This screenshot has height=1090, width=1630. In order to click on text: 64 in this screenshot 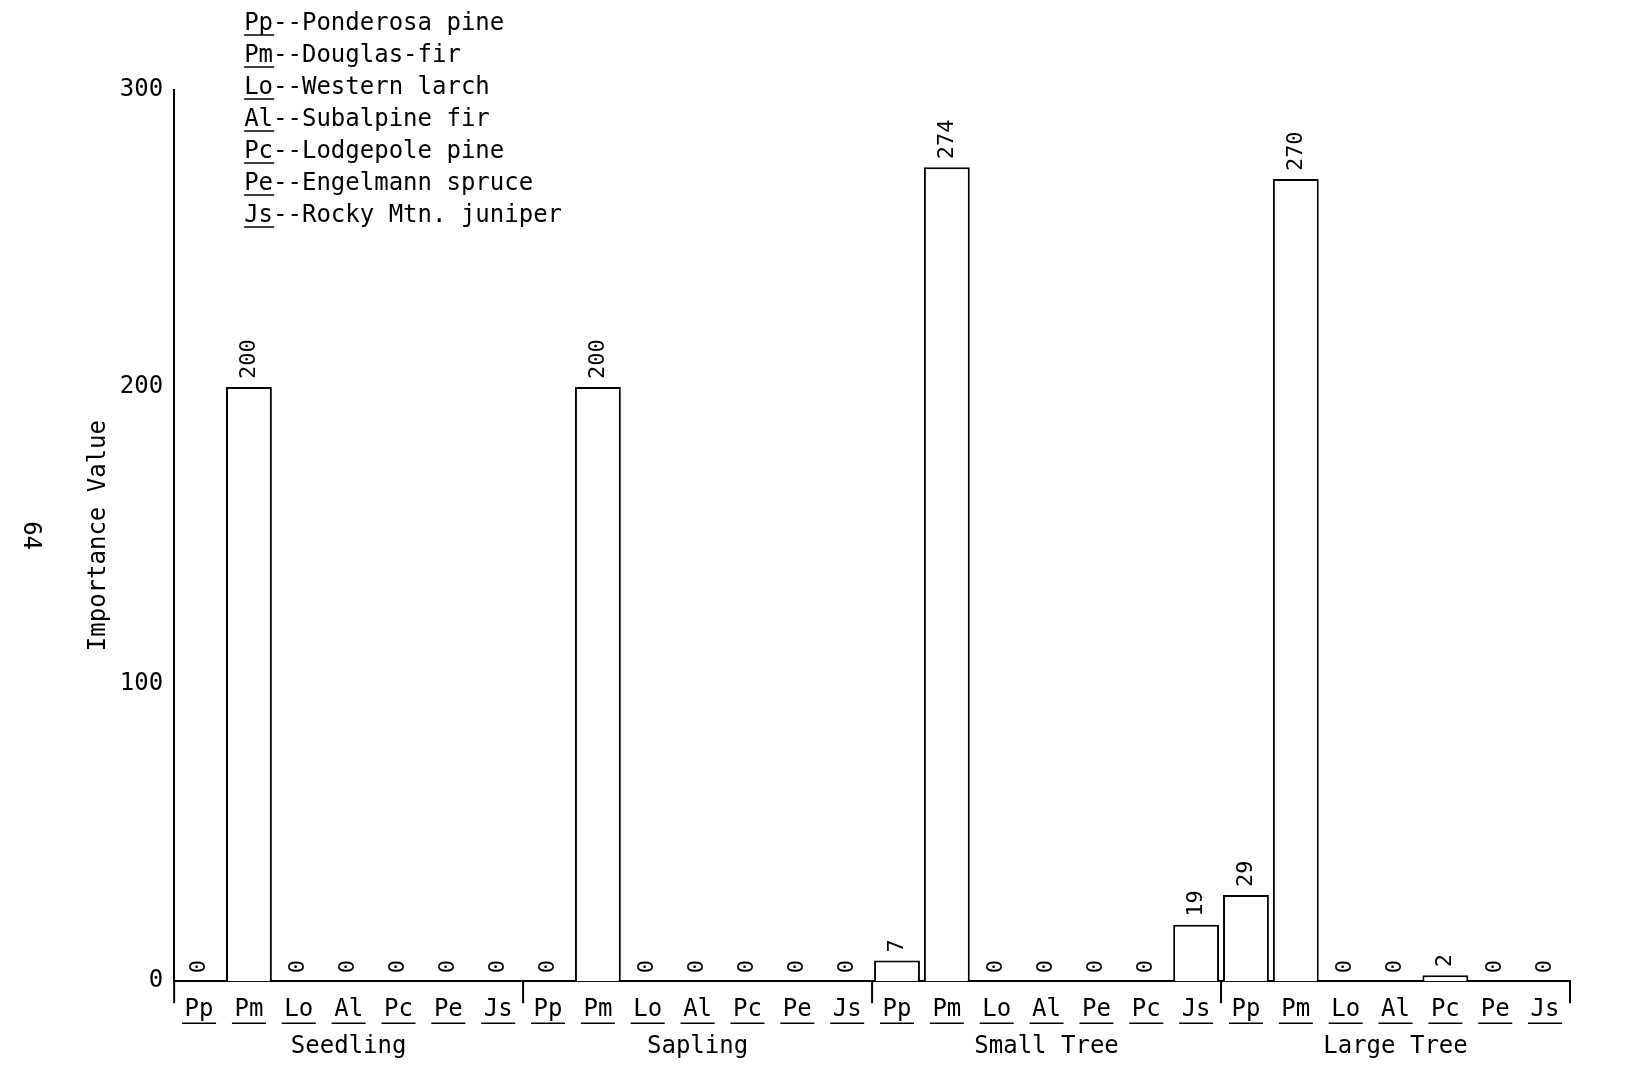, I will do `click(31, 536)`.